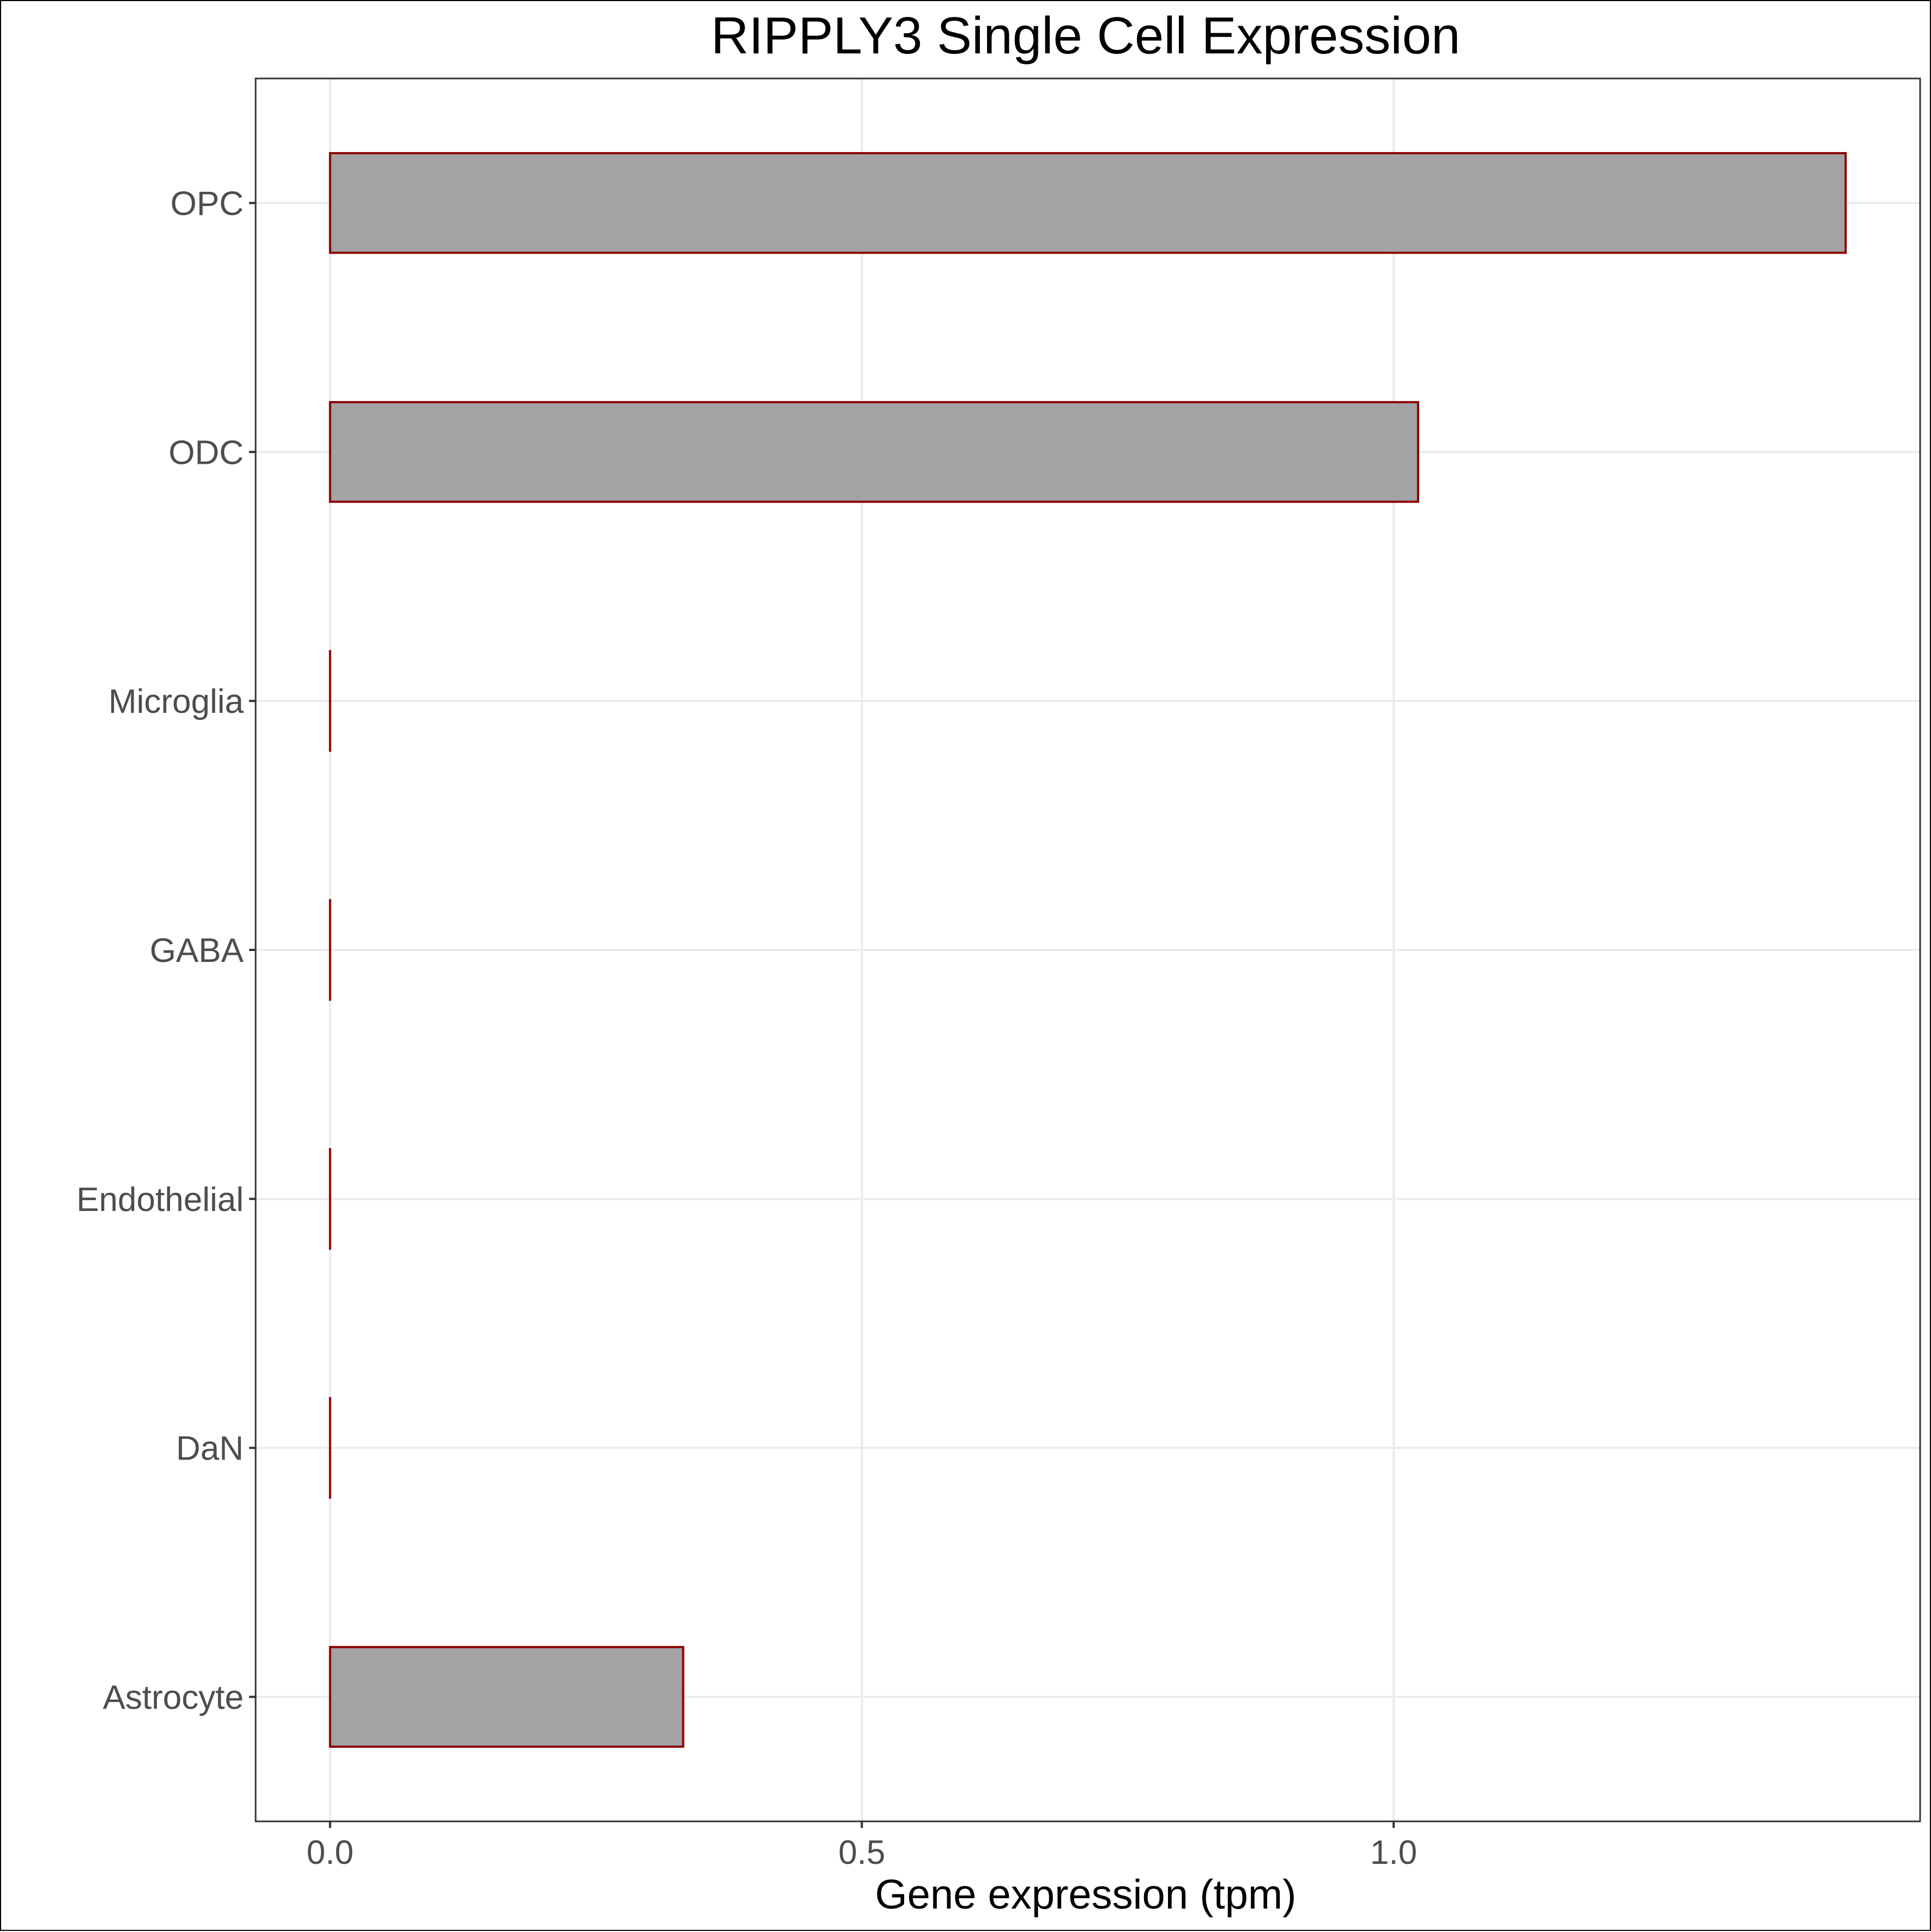 This screenshot has height=1932, width=1931. What do you see at coordinates (176, 701) in the screenshot?
I see `y-tick-label: Microglia` at bounding box center [176, 701].